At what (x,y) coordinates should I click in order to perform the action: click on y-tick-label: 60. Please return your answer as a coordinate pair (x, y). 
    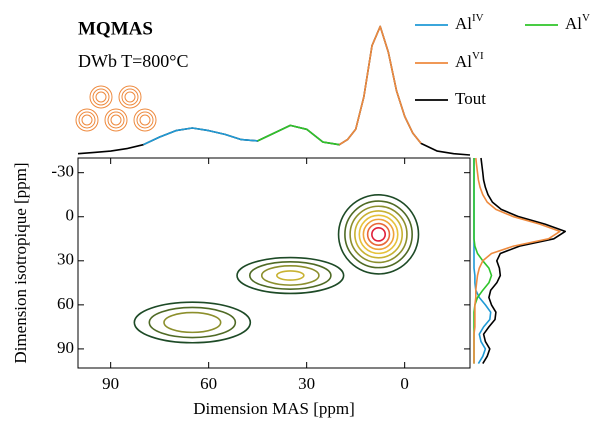
    Looking at the image, I should click on (65, 303).